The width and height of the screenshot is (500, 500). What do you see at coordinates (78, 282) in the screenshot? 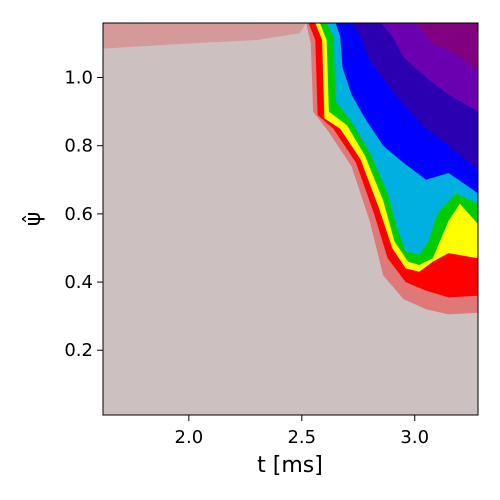
I see `y-tick-label: 0.4` at bounding box center [78, 282].